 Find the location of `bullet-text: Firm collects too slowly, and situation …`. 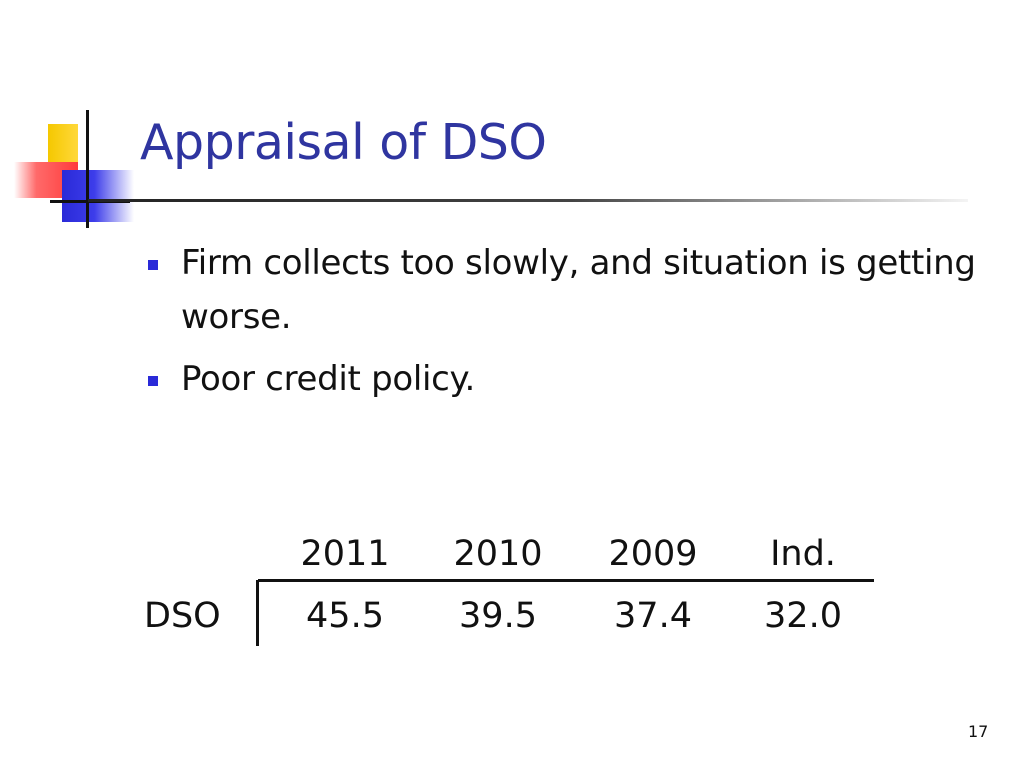

bullet-text: Firm collects too slowly, and situation … is located at coordinates (578, 290).